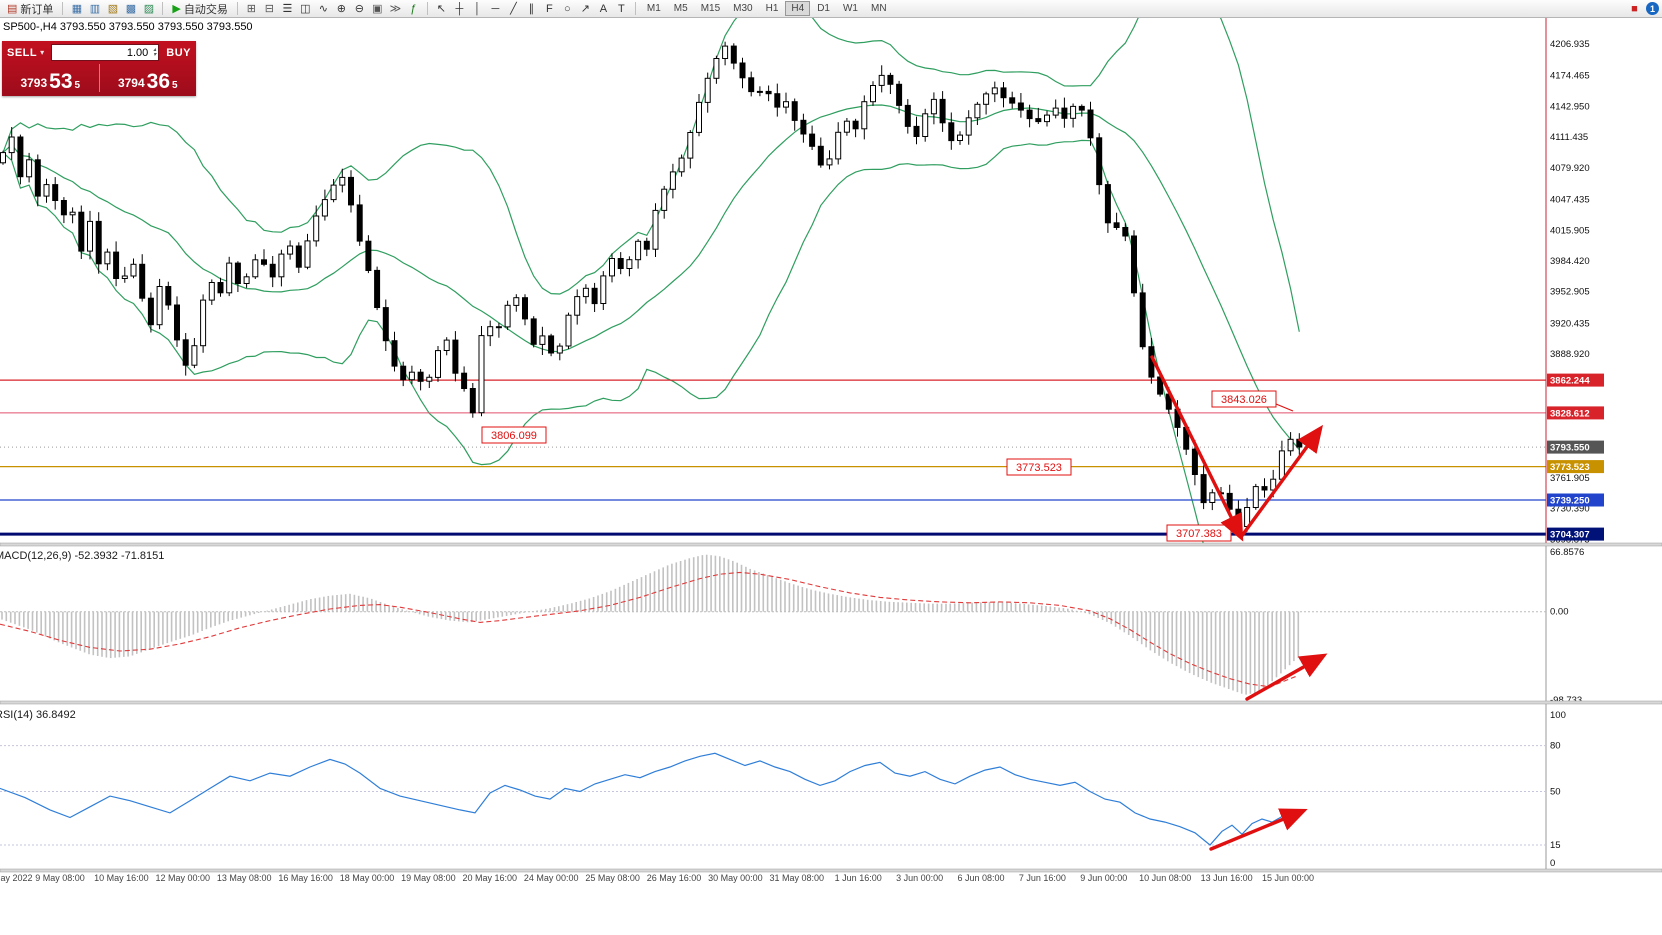  I want to click on candlestick-icon: ◫, so click(305, 9).